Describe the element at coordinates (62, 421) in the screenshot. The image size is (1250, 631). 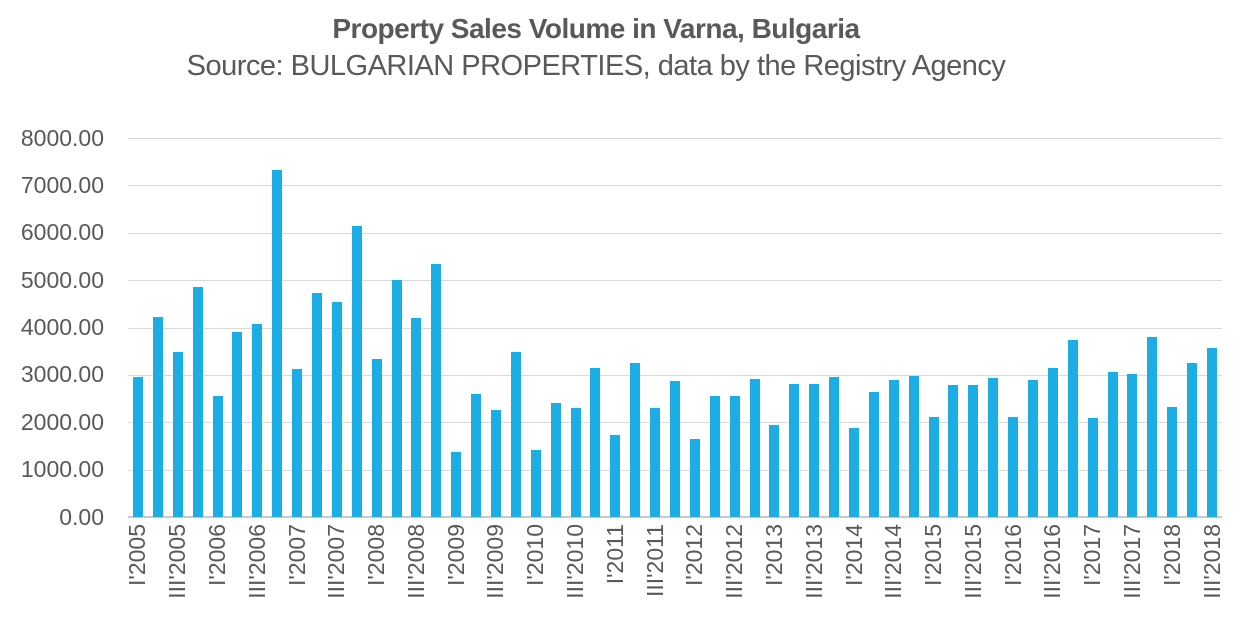
I see `y-axis-tick-label: 2000.00` at that location.